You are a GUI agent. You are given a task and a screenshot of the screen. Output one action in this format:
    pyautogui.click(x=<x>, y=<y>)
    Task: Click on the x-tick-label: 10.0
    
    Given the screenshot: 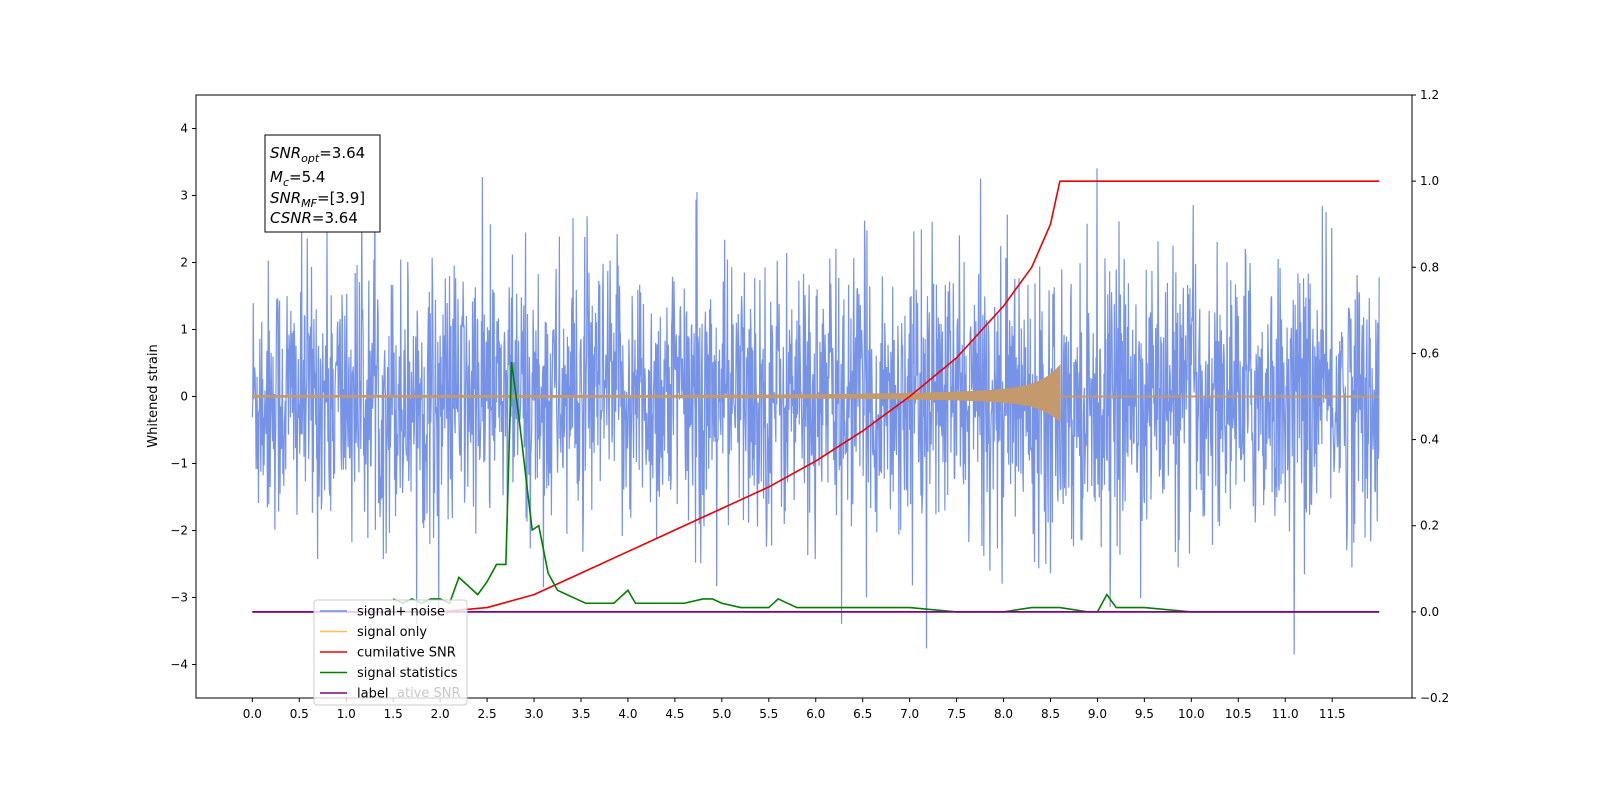 What is the action you would take?
    pyautogui.click(x=1191, y=714)
    